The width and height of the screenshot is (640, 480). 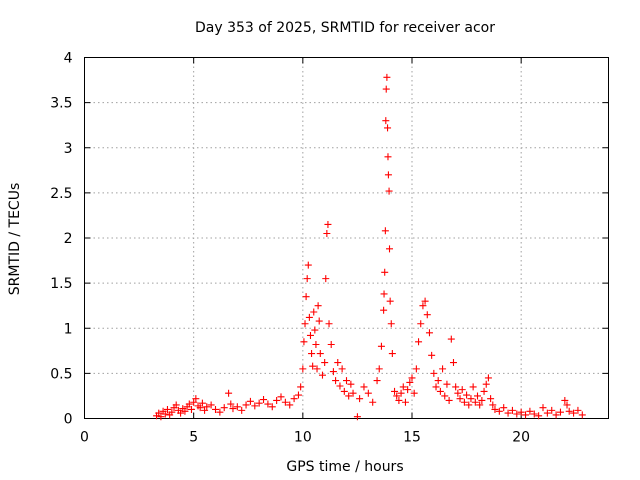 I want to click on x-tick-label: 5, so click(x=193, y=438).